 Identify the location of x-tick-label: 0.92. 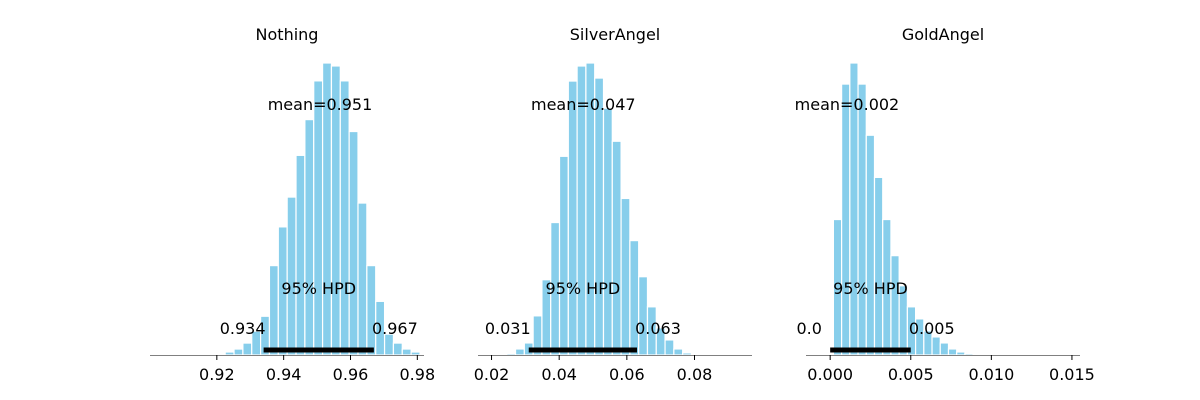
(217, 374).